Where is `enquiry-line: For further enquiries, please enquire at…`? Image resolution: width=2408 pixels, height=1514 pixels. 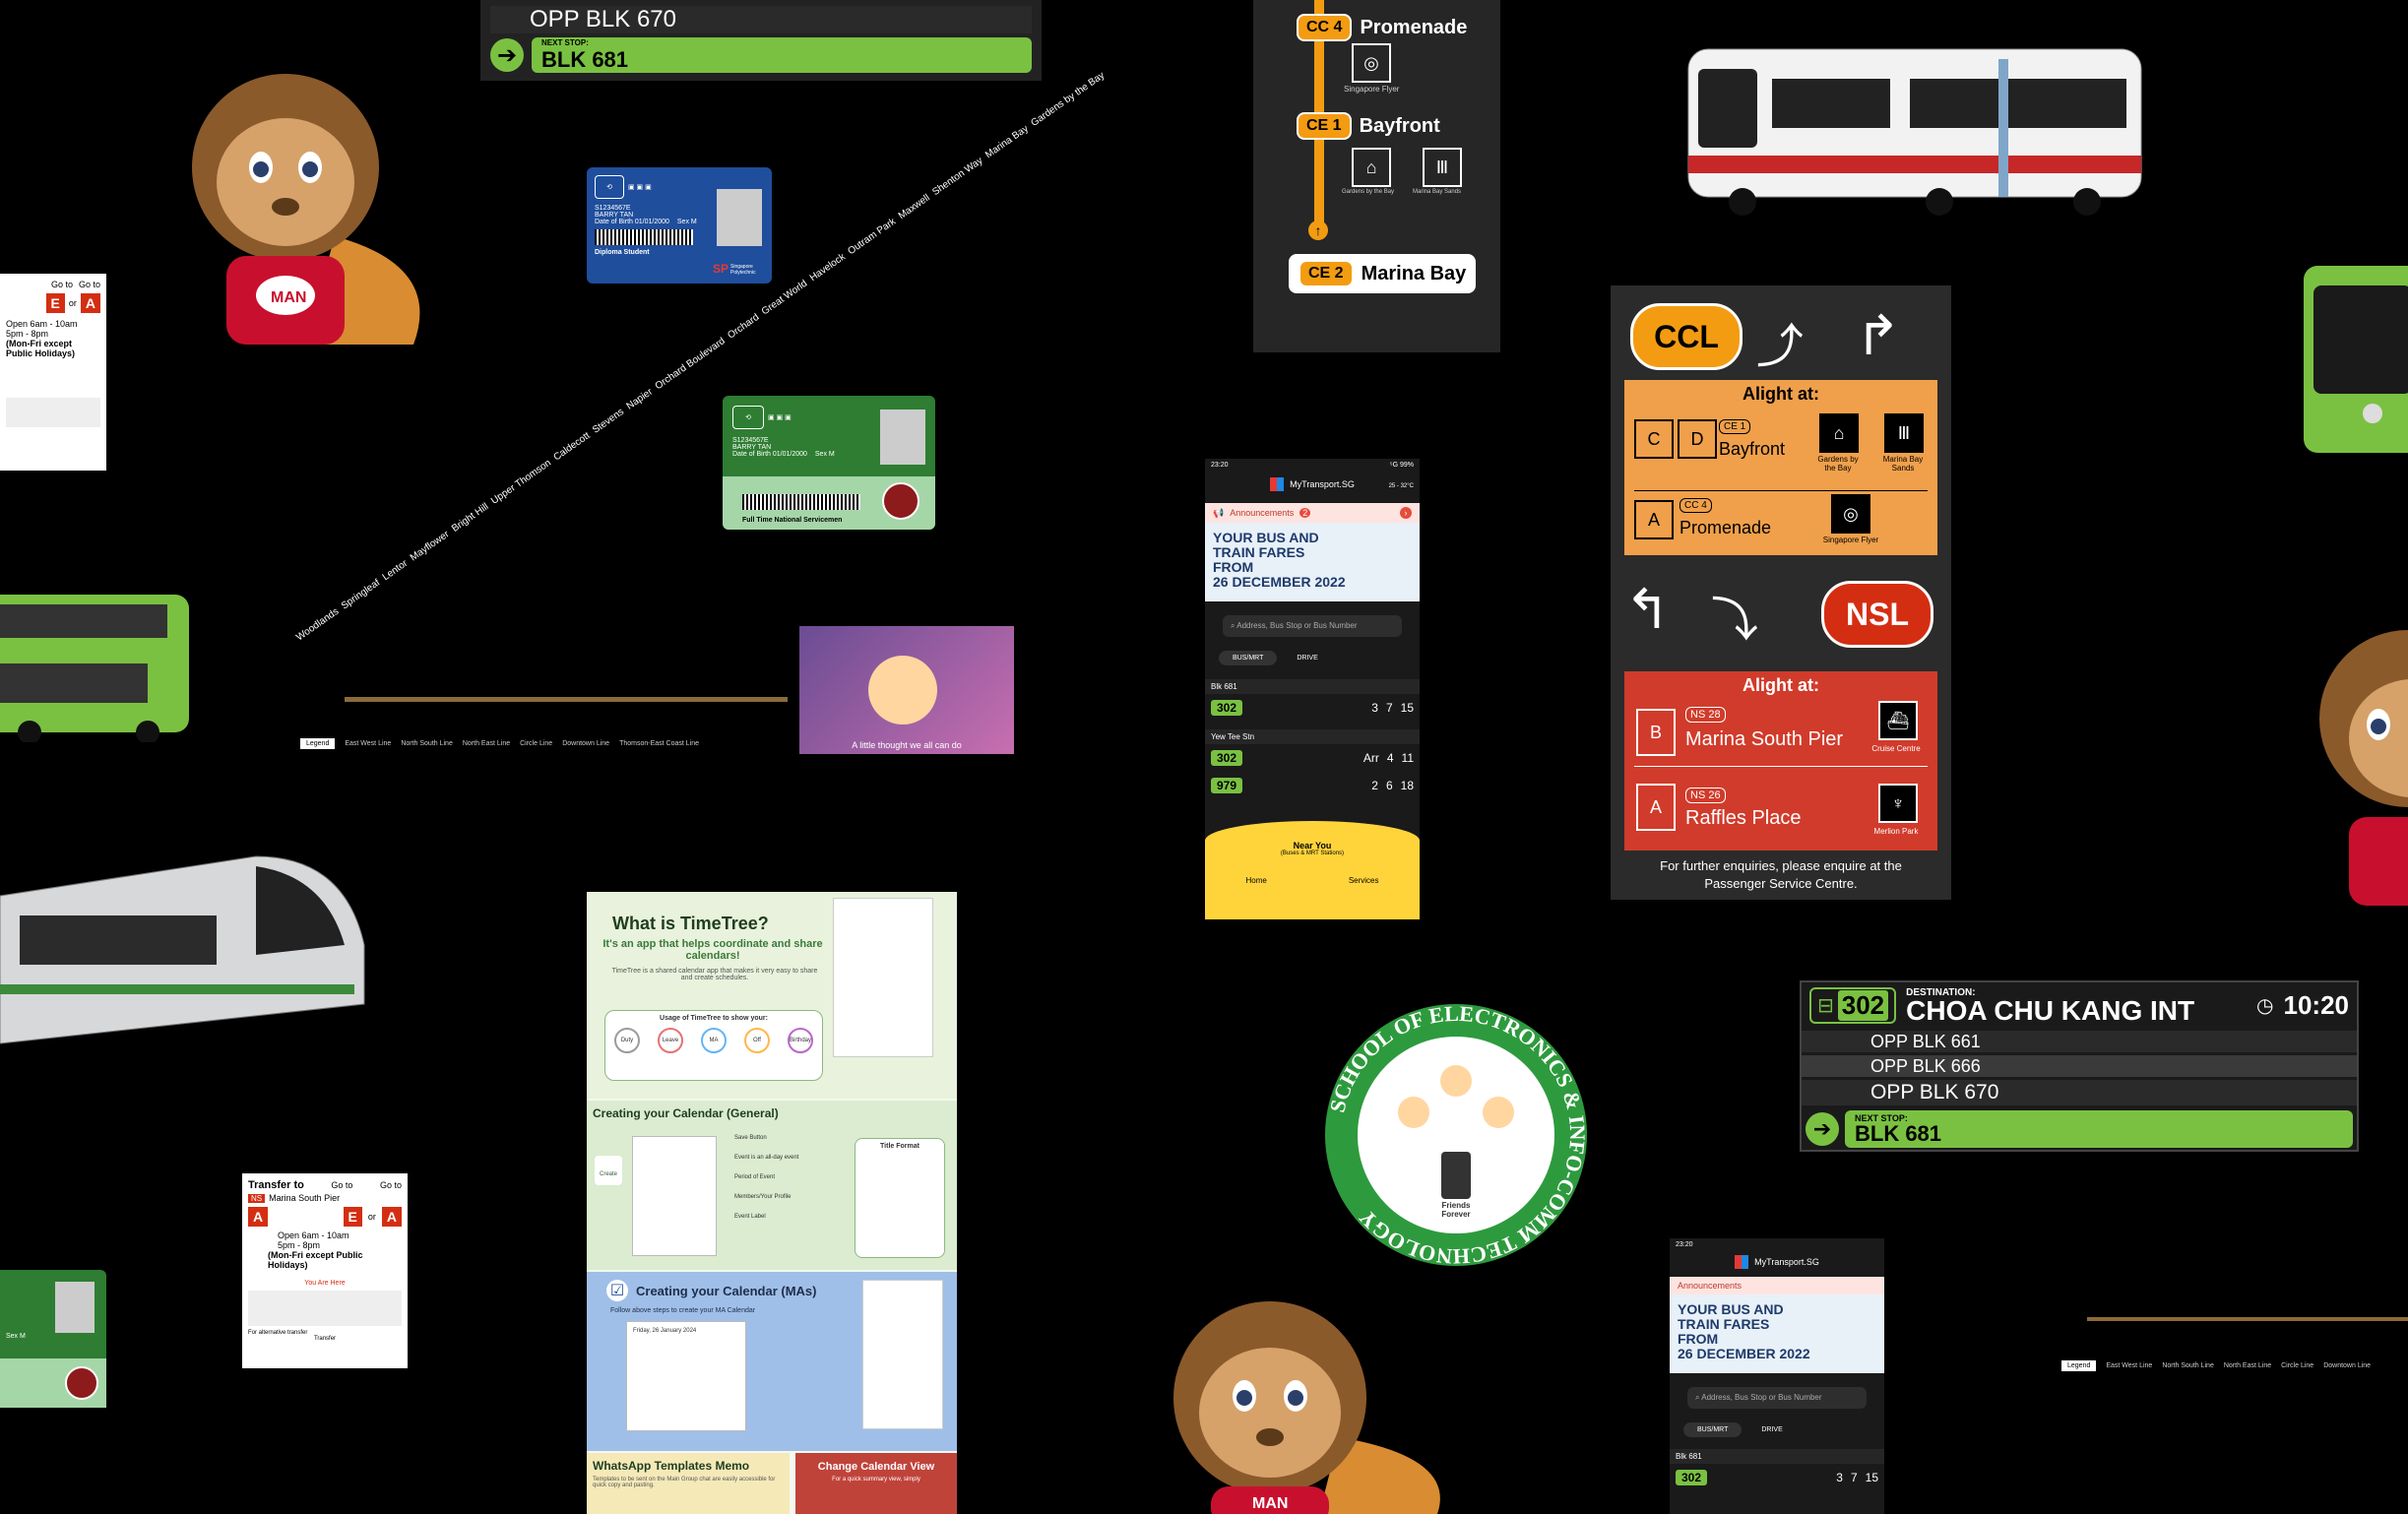
enquiry-line: For further enquiries, please enquire at… is located at coordinates (1781, 866).